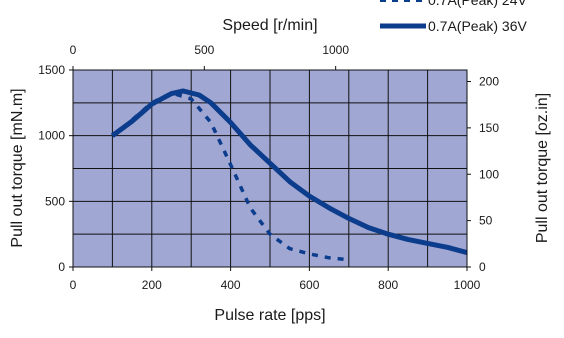 The width and height of the screenshot is (564, 338). I want to click on right-tick-label: 50, so click(486, 221).